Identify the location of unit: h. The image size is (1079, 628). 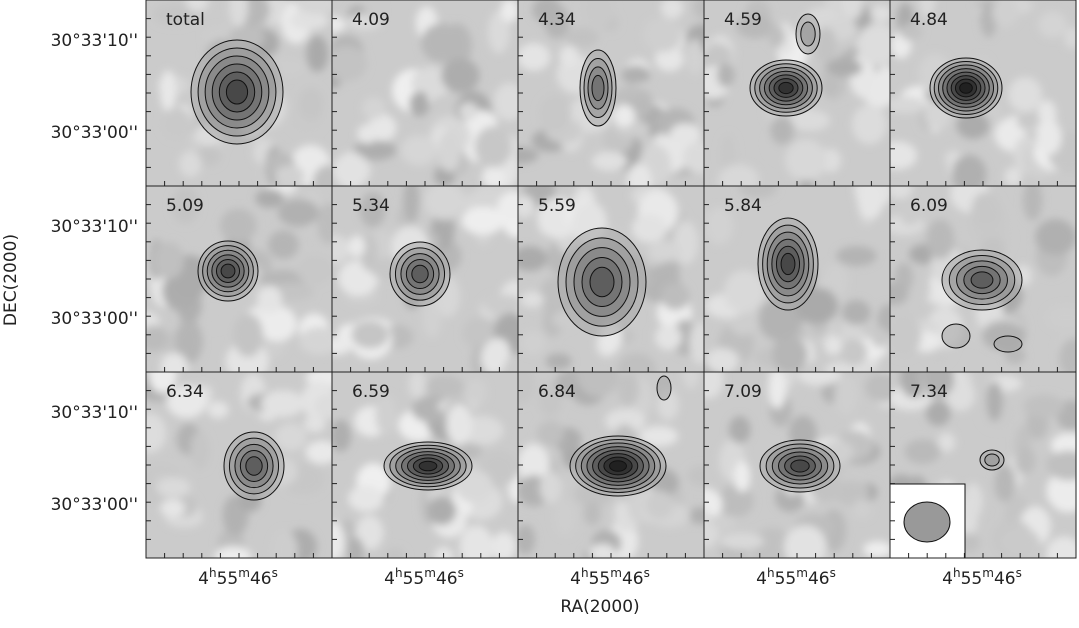
(399, 573).